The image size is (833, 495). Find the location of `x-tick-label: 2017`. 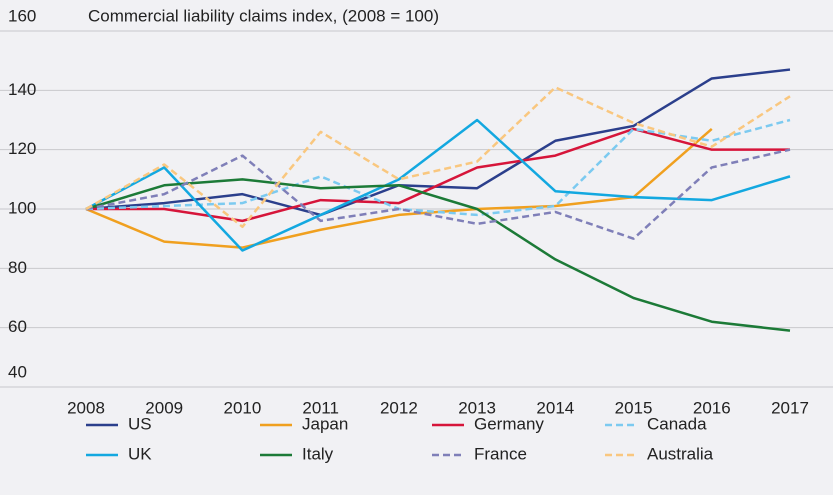

x-tick-label: 2017 is located at coordinates (790, 407).